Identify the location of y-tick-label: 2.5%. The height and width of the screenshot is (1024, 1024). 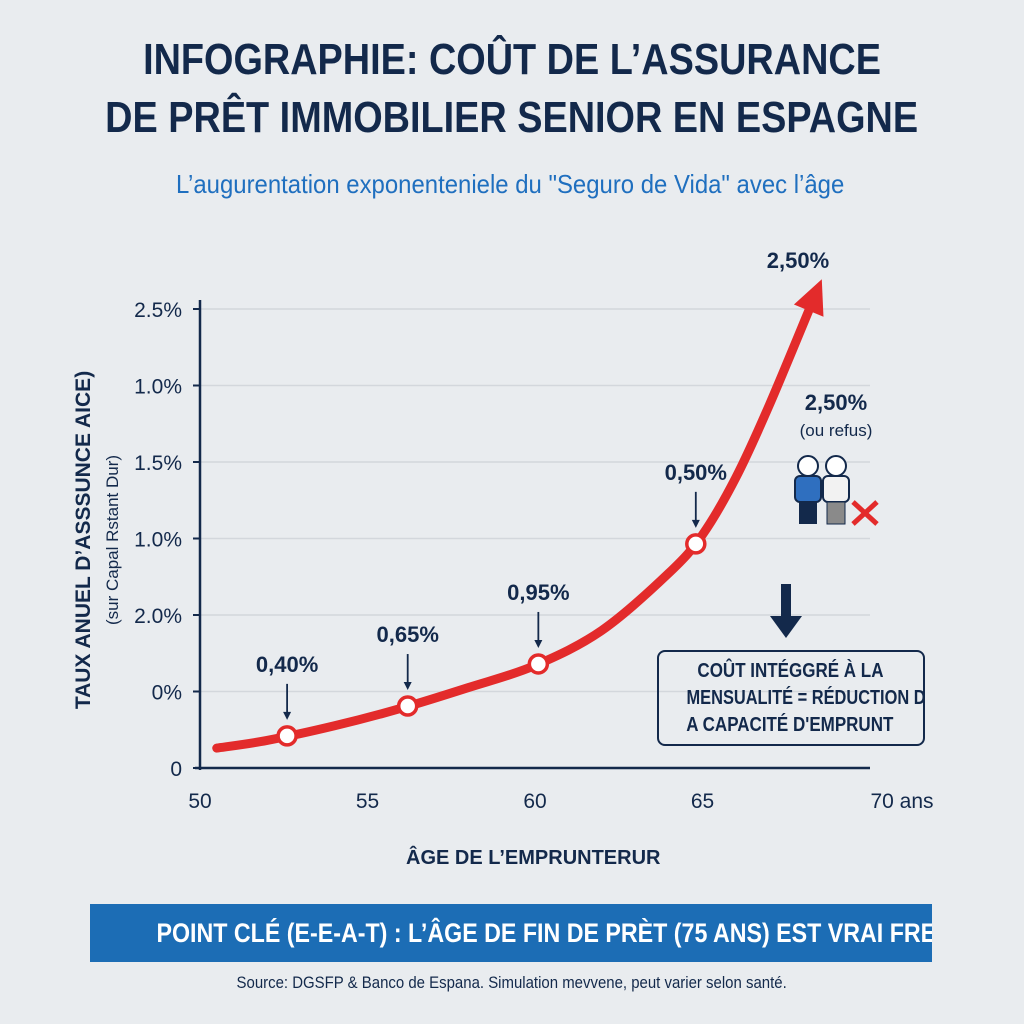
(158, 310).